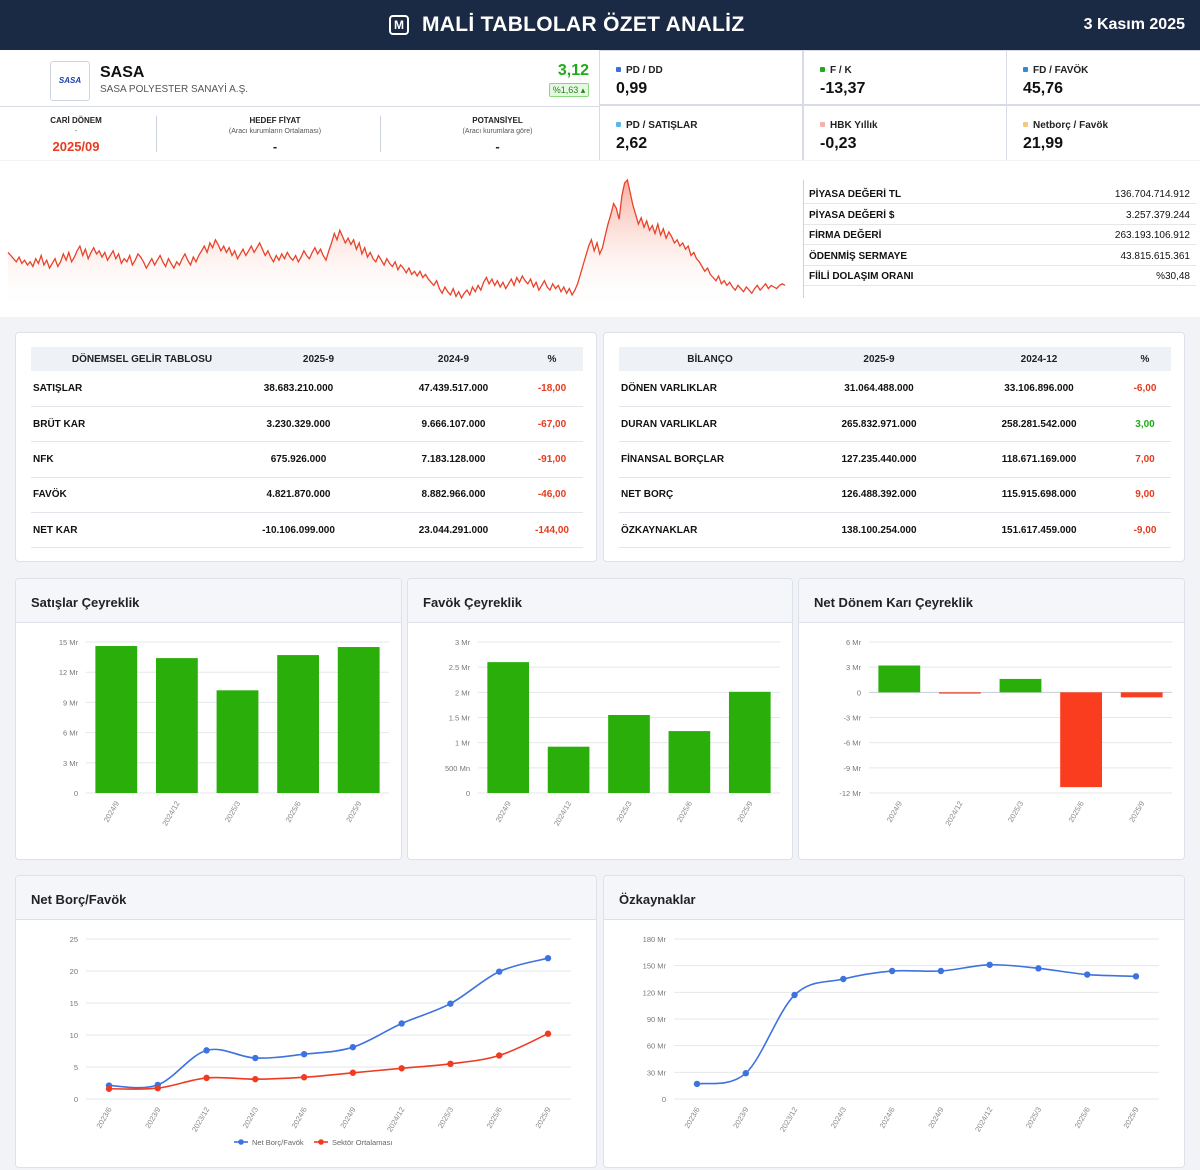 The width and height of the screenshot is (1200, 1170). I want to click on cell-value: 23.044.291.000, so click(453, 530).